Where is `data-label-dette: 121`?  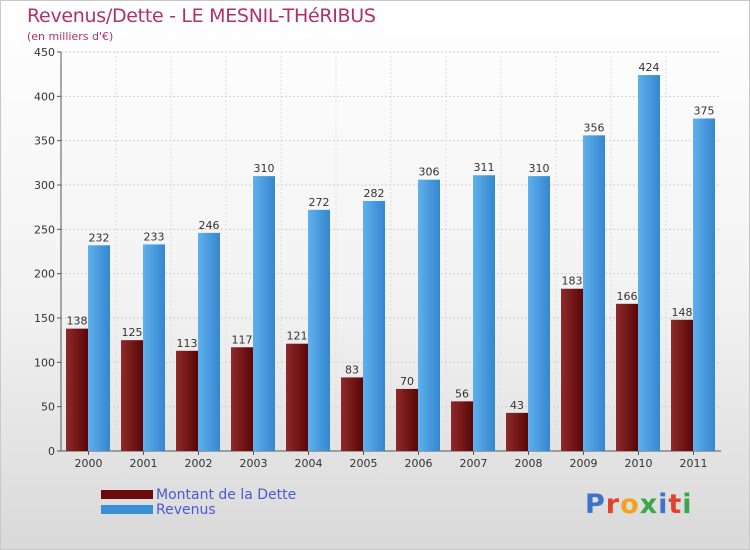
data-label-dette: 121 is located at coordinates (297, 336).